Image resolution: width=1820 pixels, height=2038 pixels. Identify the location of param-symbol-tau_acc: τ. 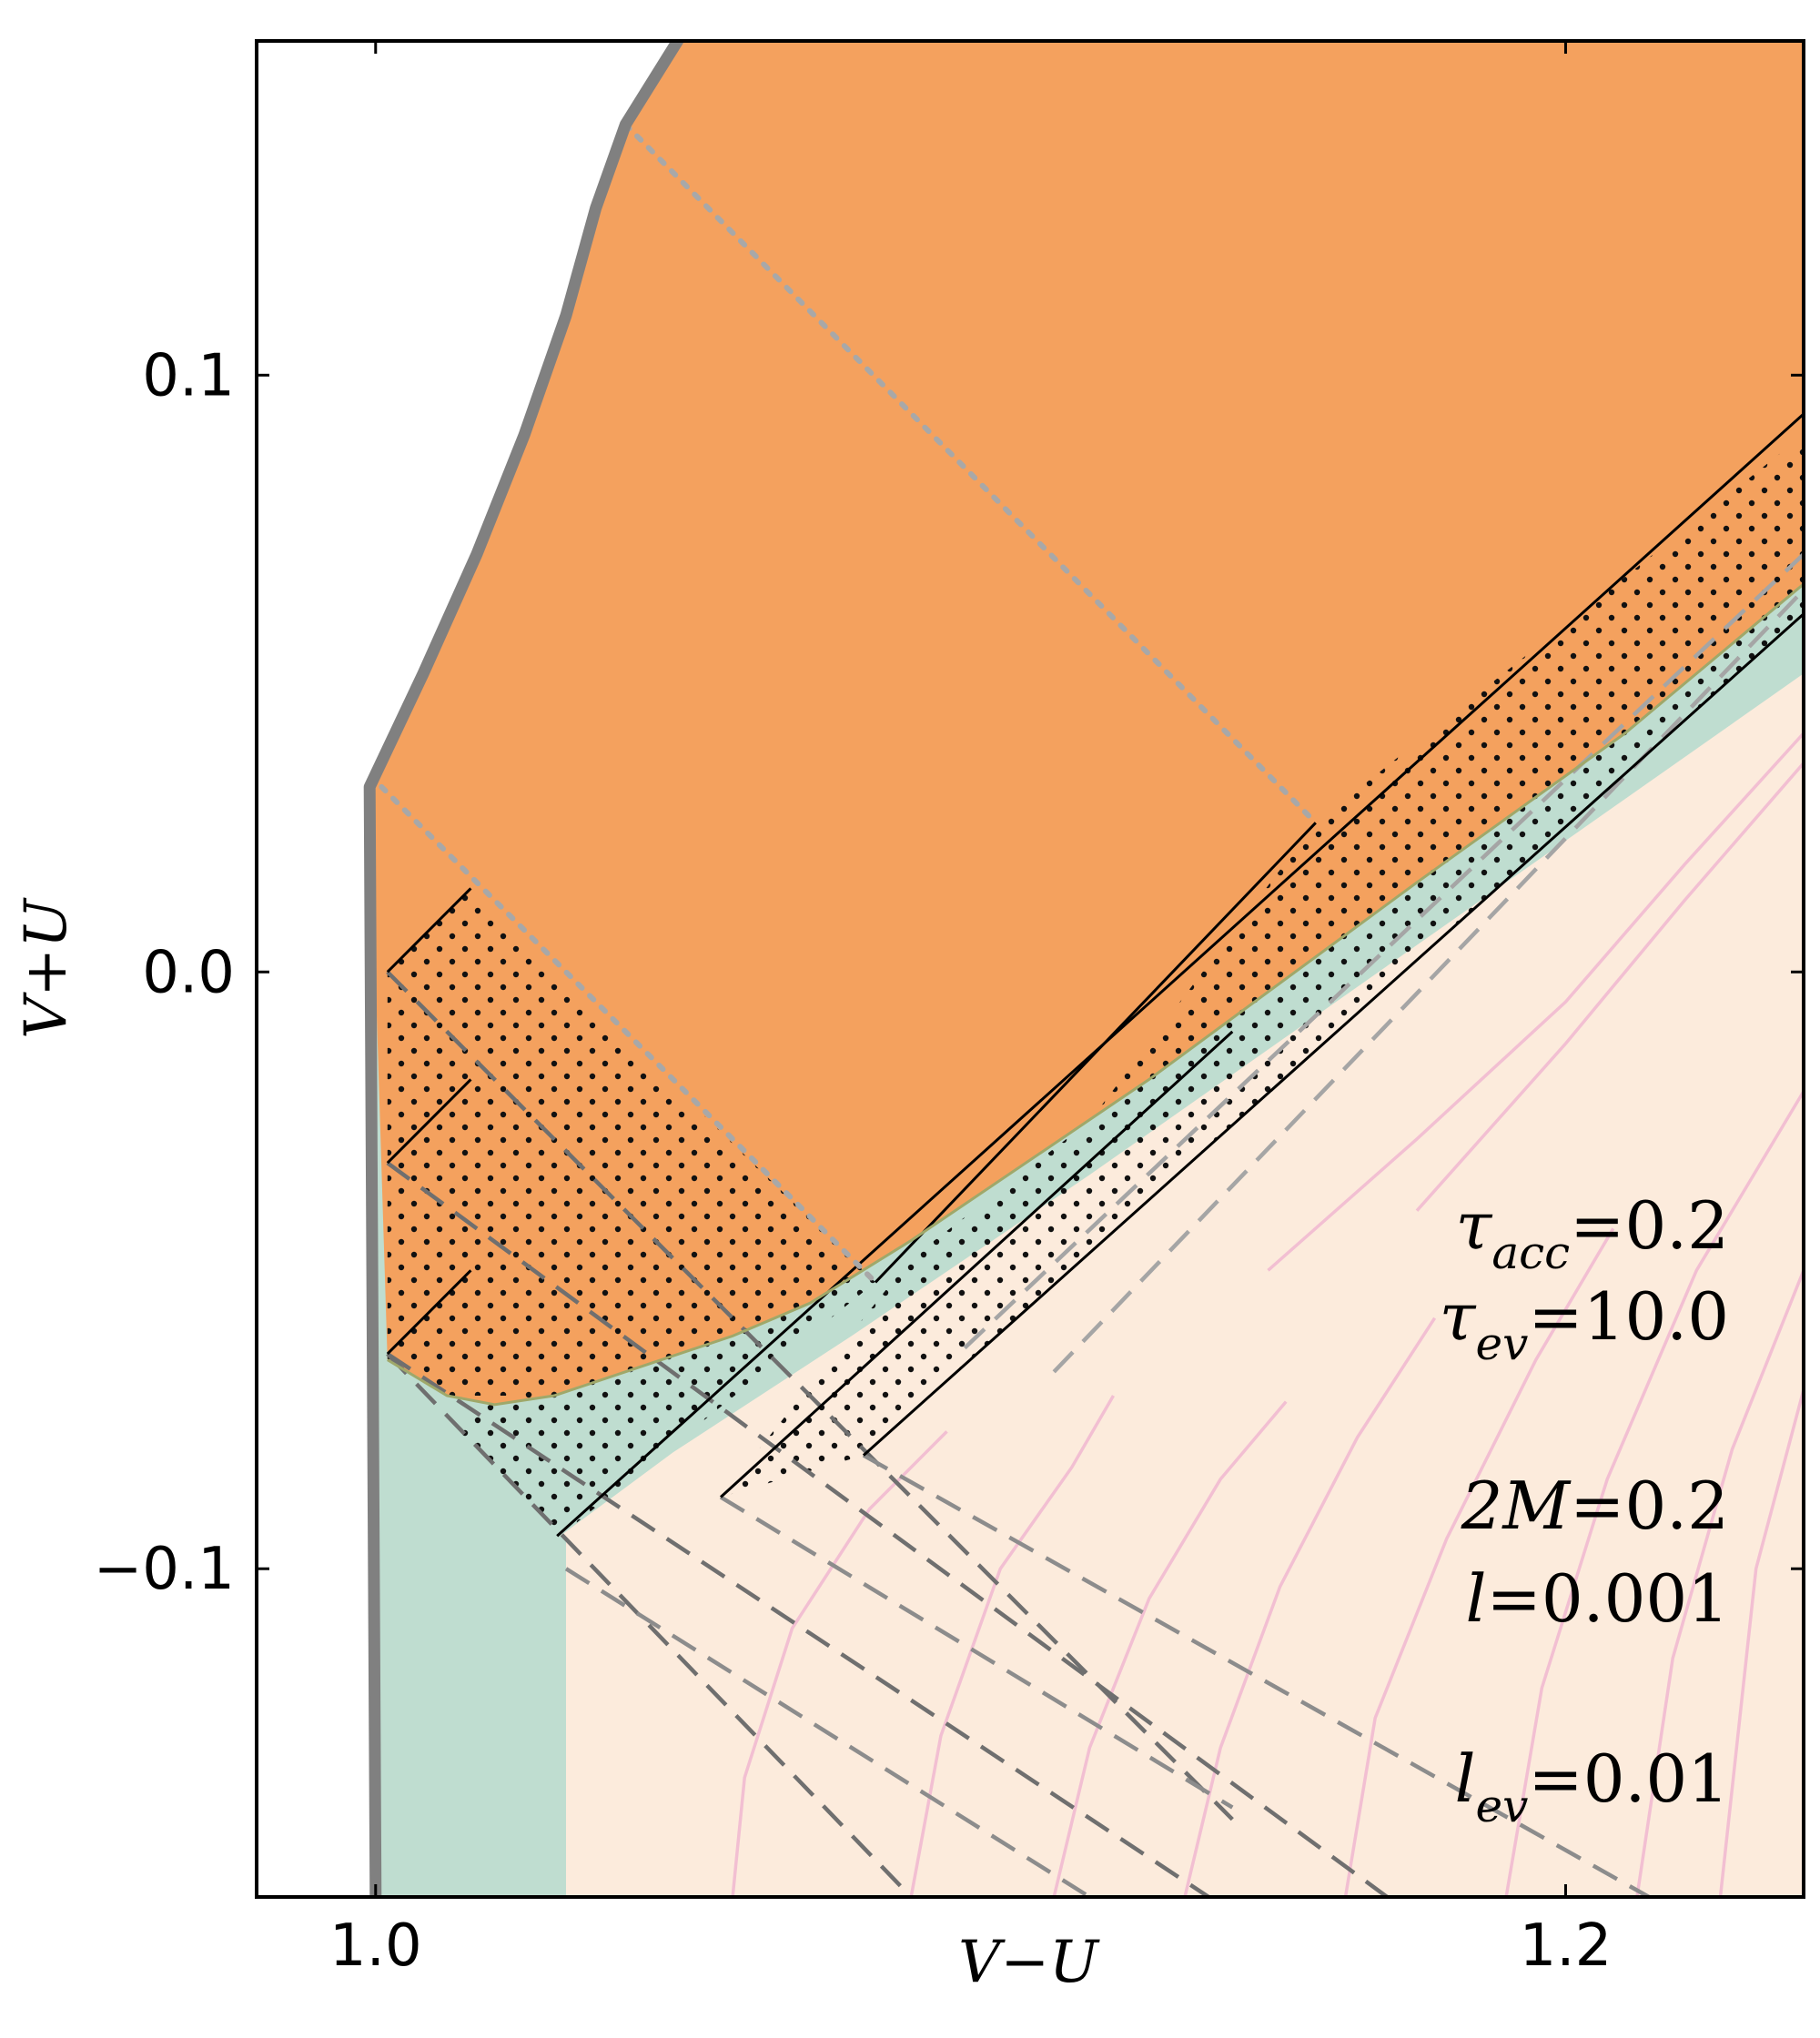
(1473, 1225).